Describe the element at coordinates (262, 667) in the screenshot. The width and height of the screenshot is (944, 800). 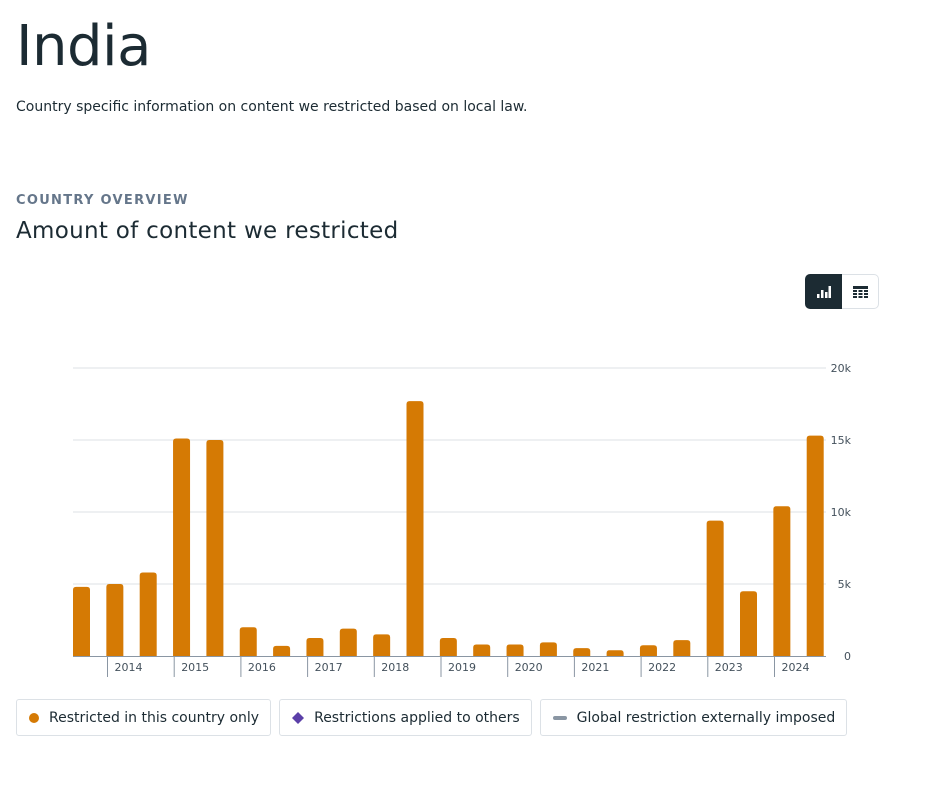
I see `x-tick-label: 2016` at that location.